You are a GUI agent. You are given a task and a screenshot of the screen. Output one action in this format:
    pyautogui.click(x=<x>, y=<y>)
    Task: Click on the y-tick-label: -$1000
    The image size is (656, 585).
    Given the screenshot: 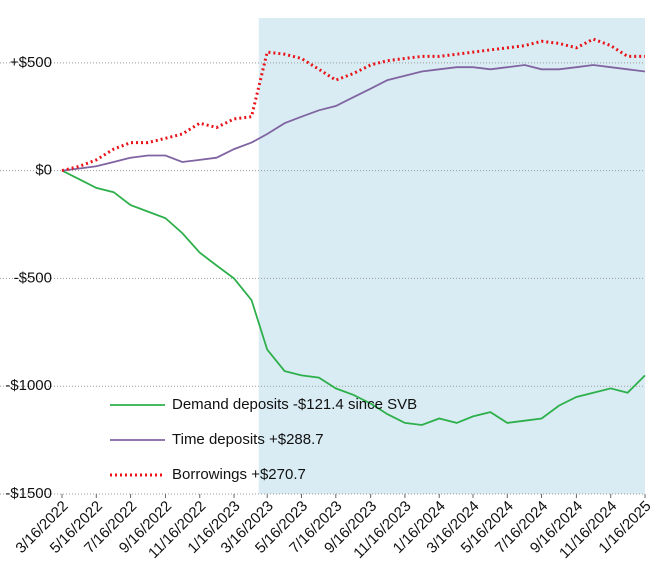 What is the action you would take?
    pyautogui.click(x=28, y=385)
    